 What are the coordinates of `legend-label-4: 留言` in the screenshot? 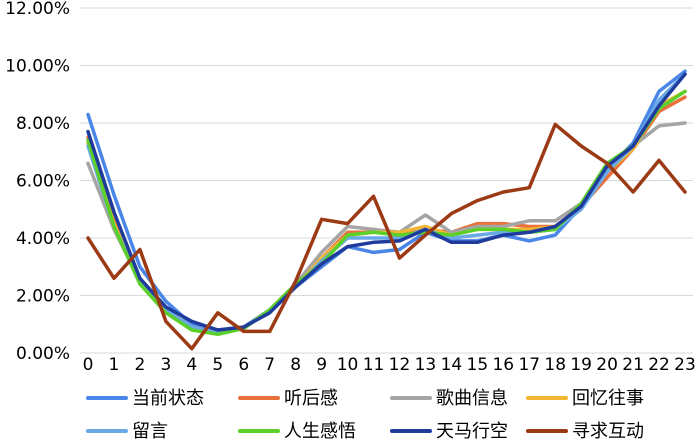 It's located at (150, 431).